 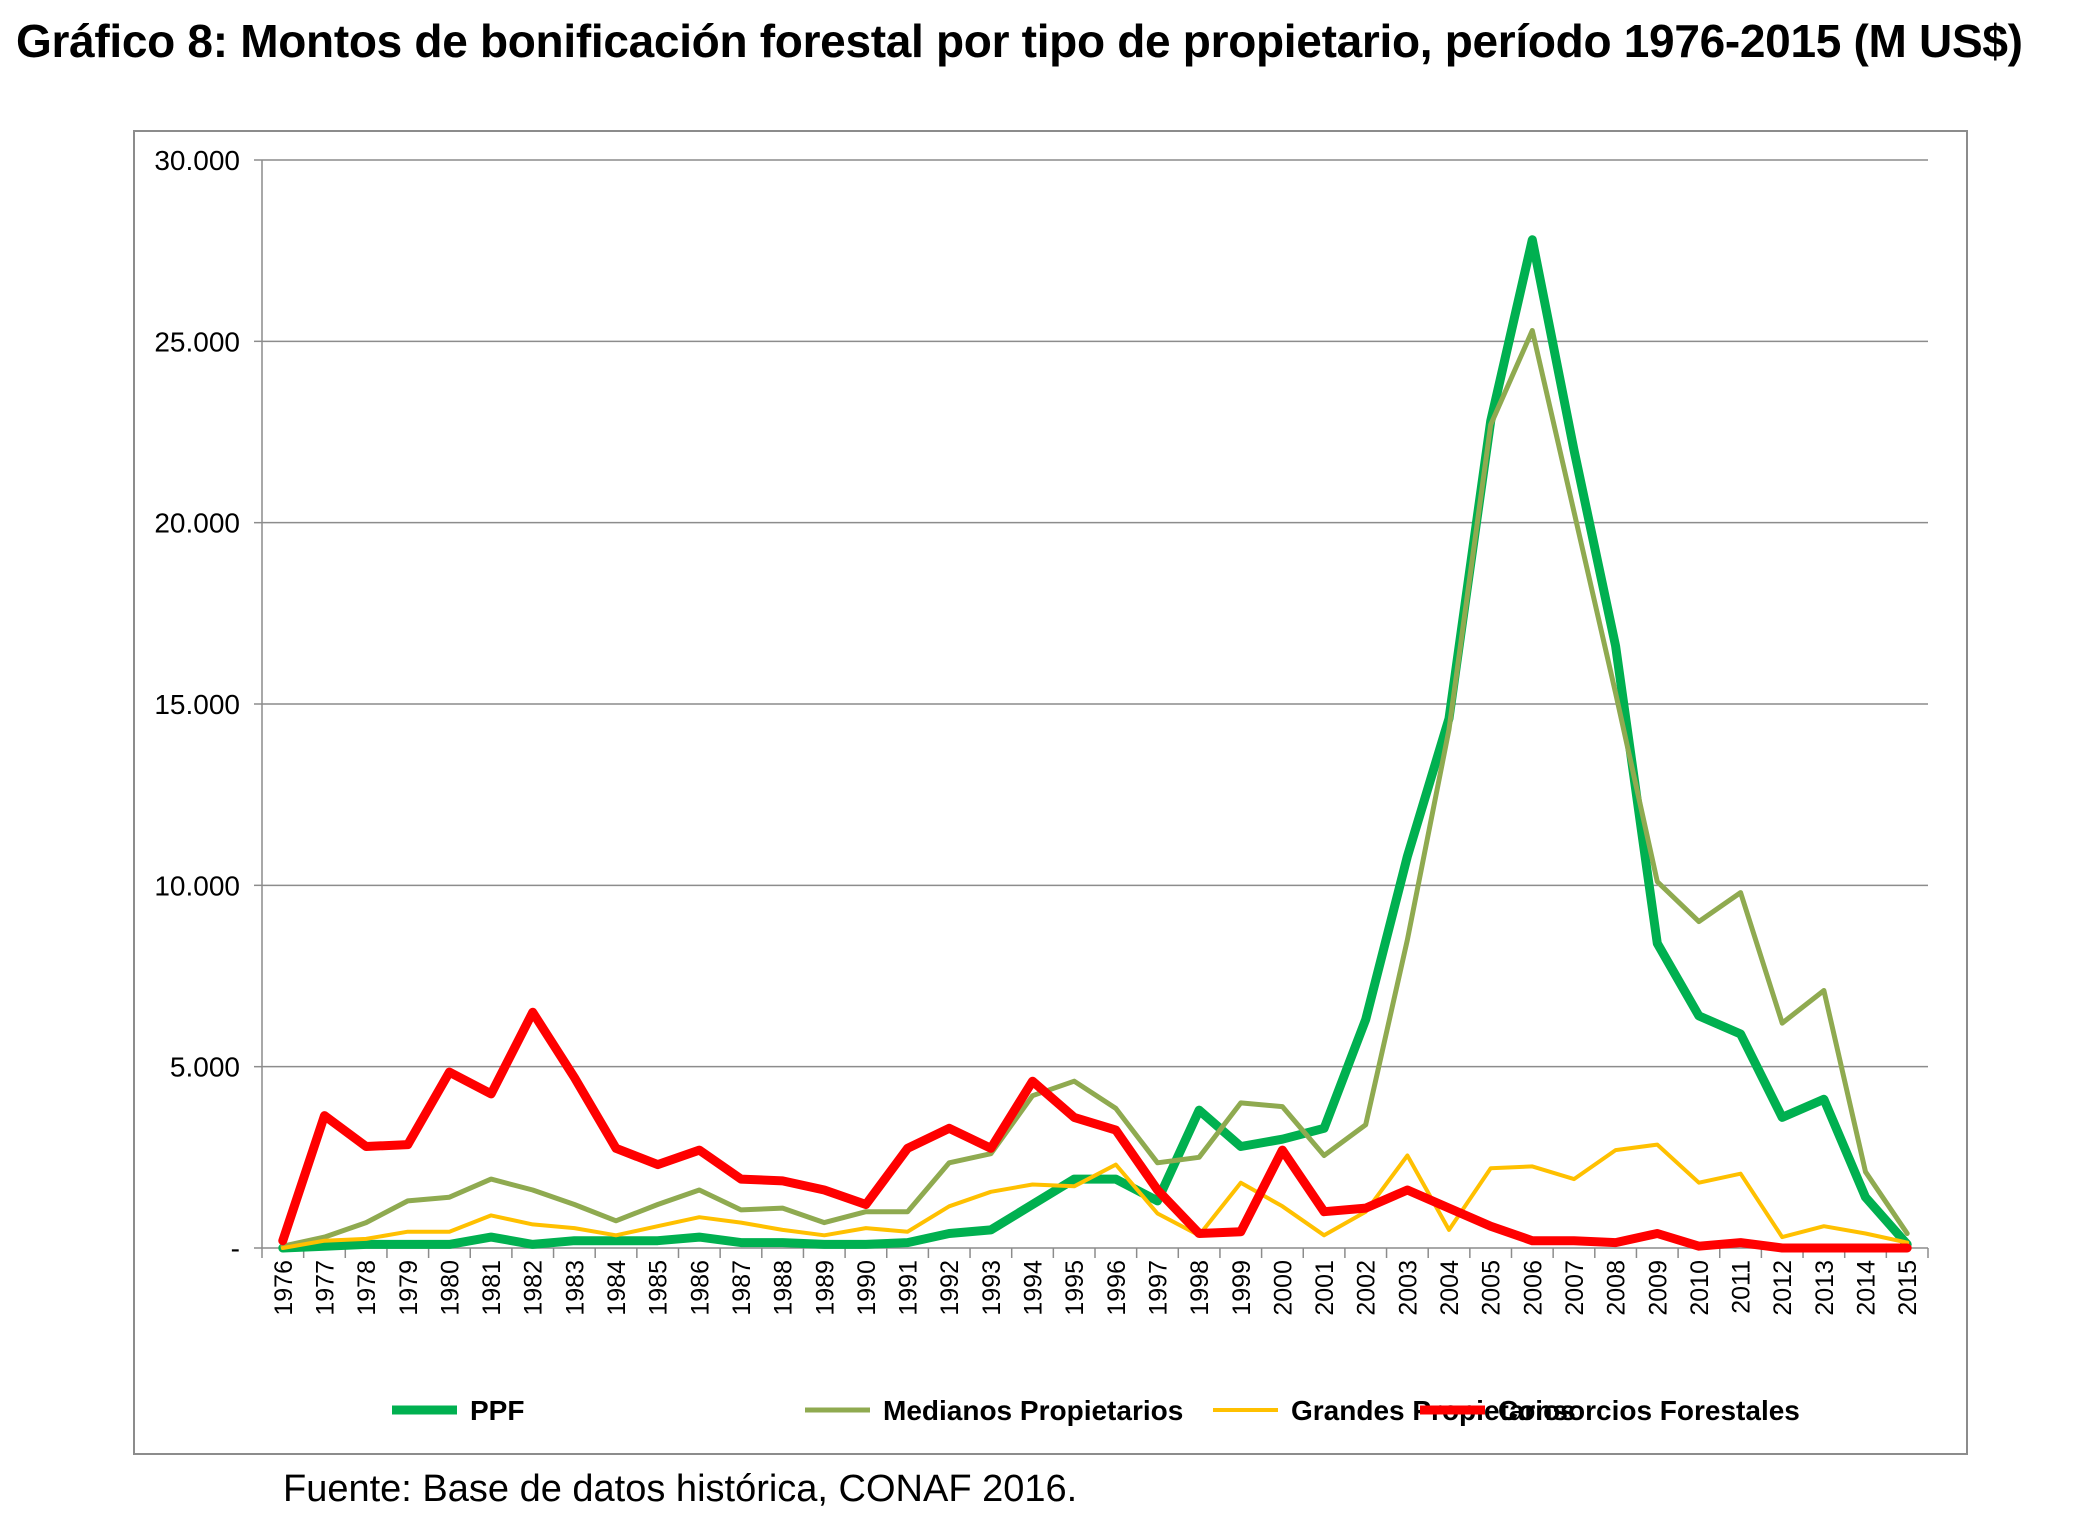 I want to click on x-tick-label: 2005, so click(x=1492, y=1288).